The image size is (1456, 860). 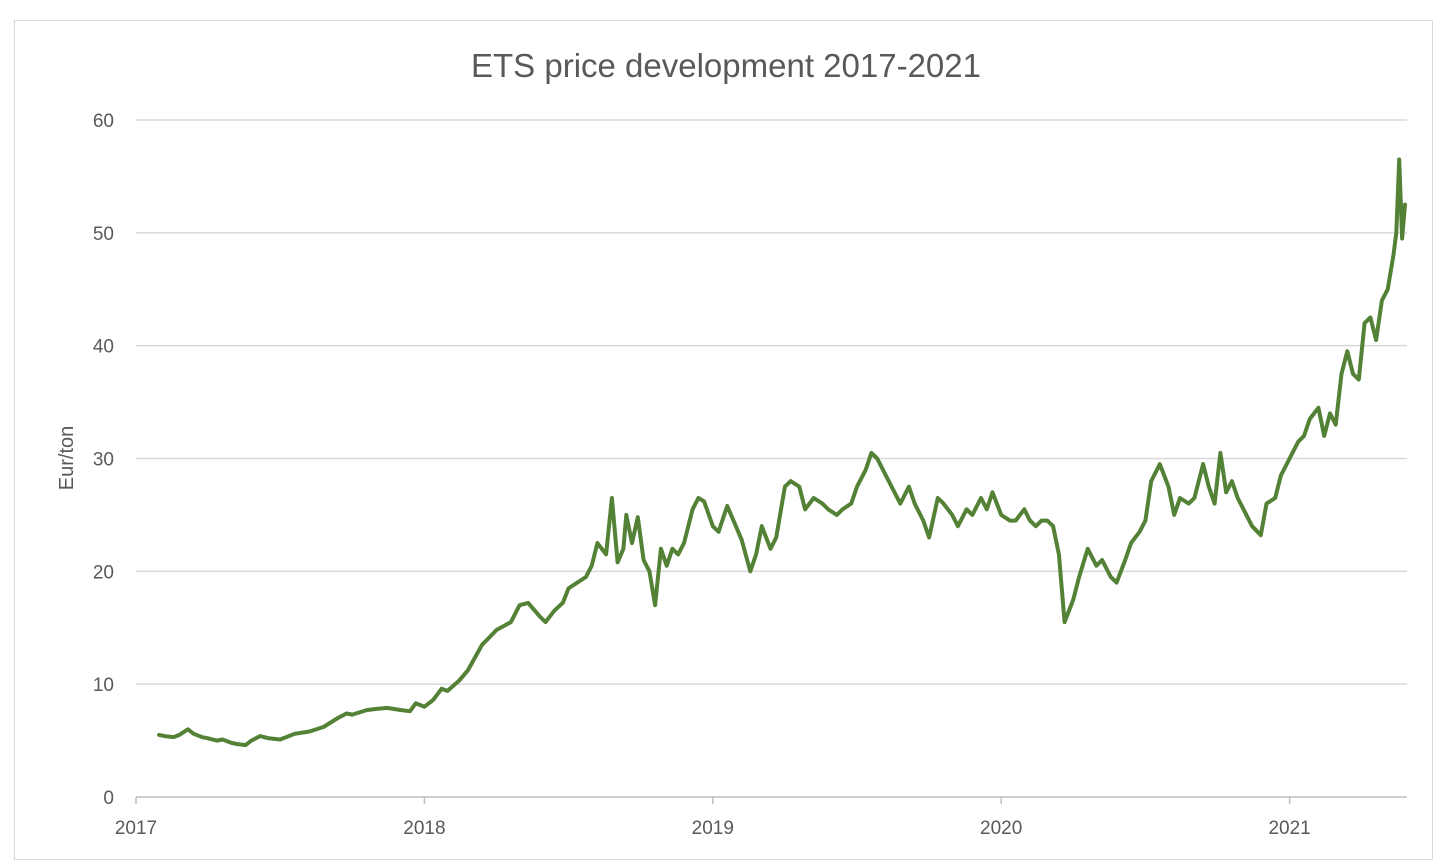 I want to click on x-tick-label-2019: 2019, so click(x=713, y=828).